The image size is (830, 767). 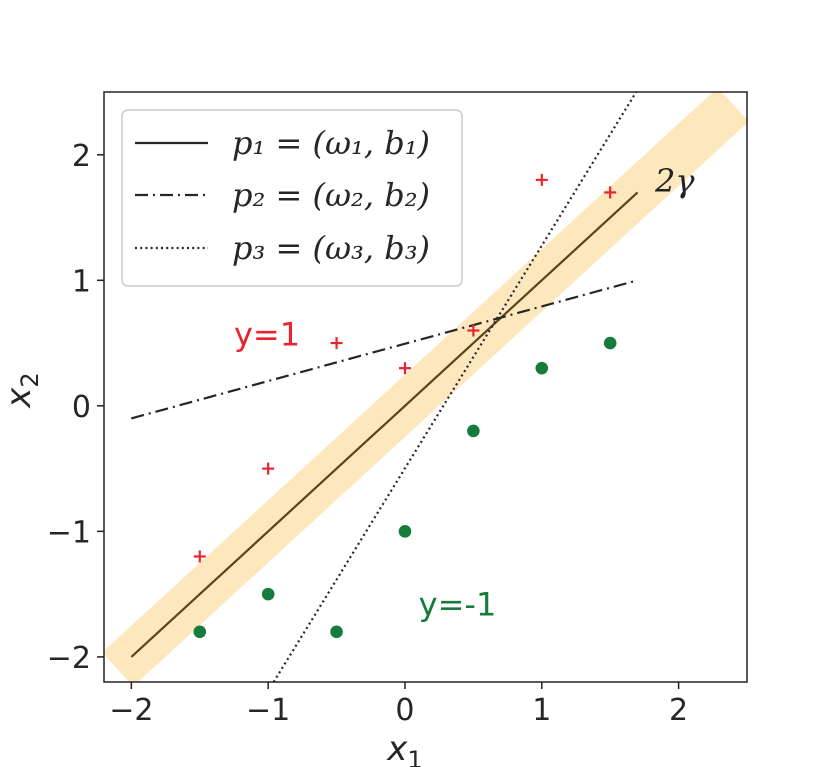 I want to click on y-axis-label: x2, so click(x=22, y=390).